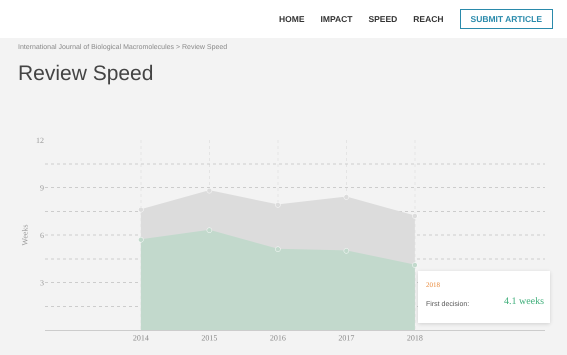 The height and width of the screenshot is (355, 567). I want to click on text: REACH, so click(428, 19).